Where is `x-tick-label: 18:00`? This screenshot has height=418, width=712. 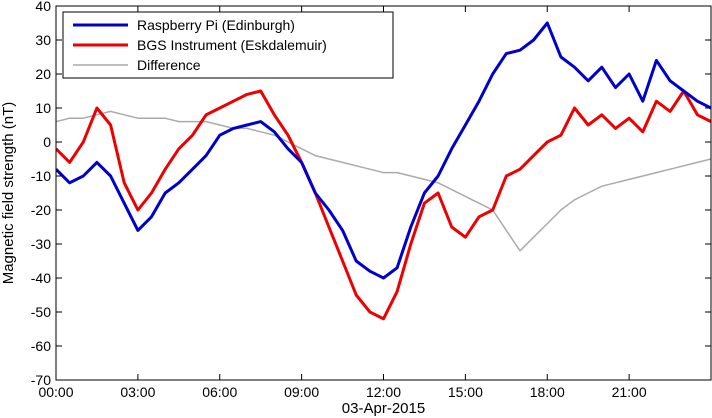 x-tick-label: 18:00 is located at coordinates (547, 392).